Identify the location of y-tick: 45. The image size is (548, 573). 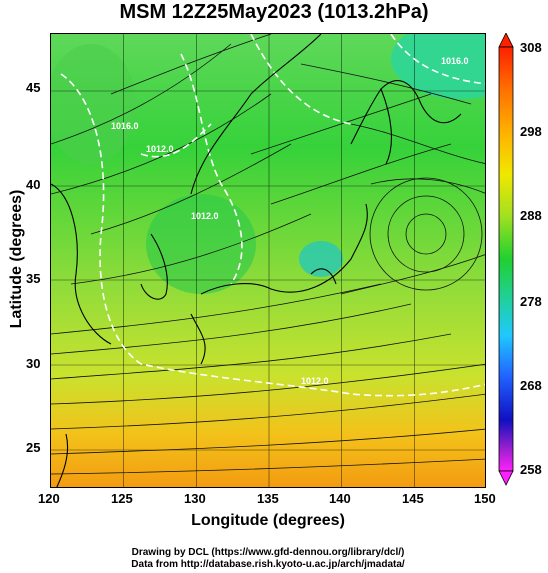
(33, 87).